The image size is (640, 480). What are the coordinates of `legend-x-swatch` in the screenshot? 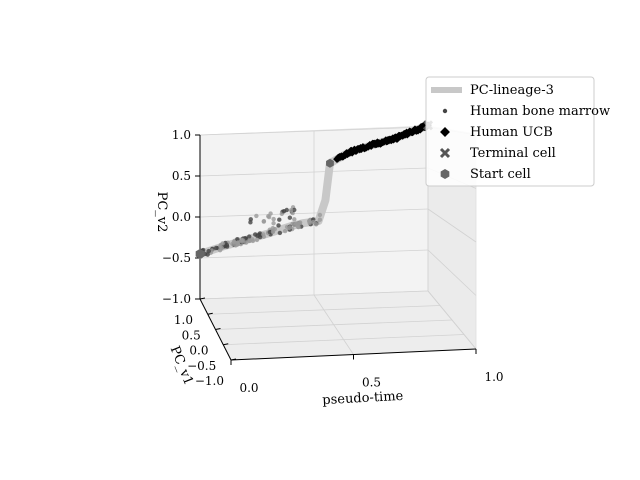 It's located at (445, 153).